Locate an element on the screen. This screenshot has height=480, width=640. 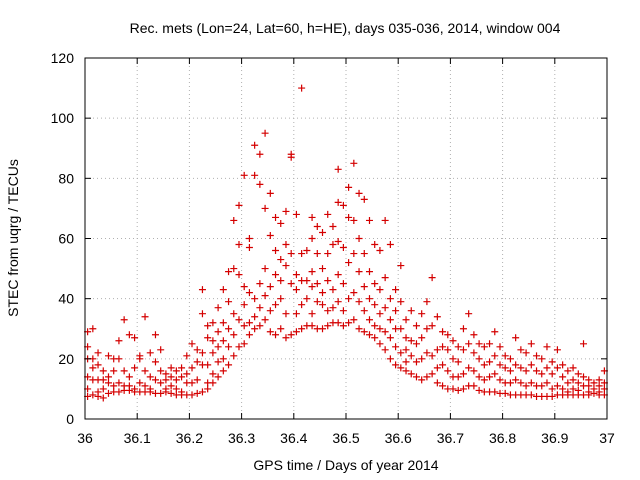
x-tick-label: 36.7 is located at coordinates (450, 438).